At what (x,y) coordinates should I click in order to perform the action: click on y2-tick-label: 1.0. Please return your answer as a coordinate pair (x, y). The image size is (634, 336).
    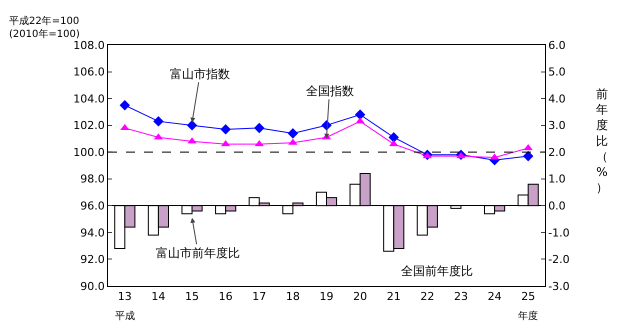
    Looking at the image, I should click on (557, 179).